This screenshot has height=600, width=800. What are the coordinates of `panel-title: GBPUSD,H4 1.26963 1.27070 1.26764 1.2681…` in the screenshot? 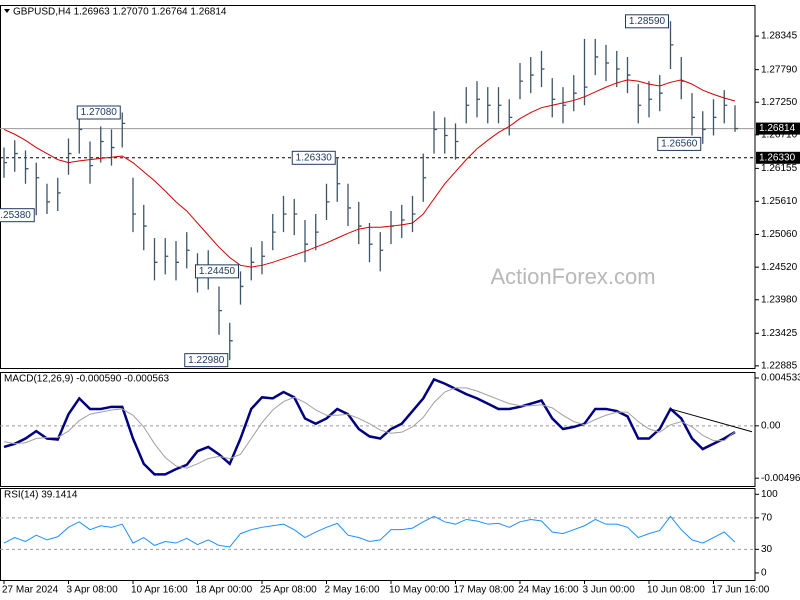 It's located at (120, 12).